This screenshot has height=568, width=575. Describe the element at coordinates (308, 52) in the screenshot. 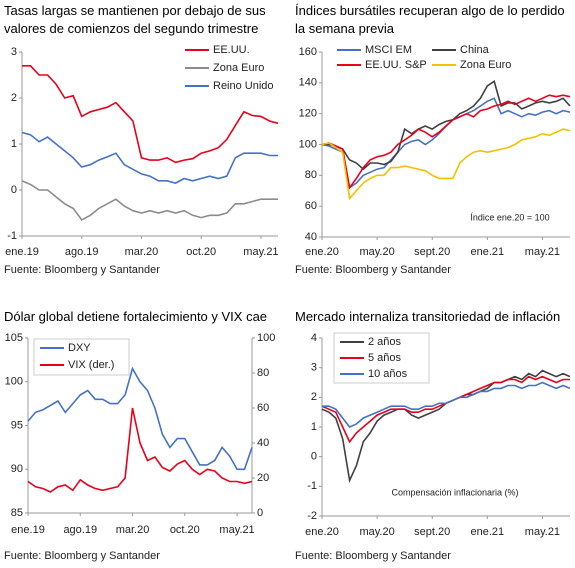

I see `y-tick-label: 160` at that location.